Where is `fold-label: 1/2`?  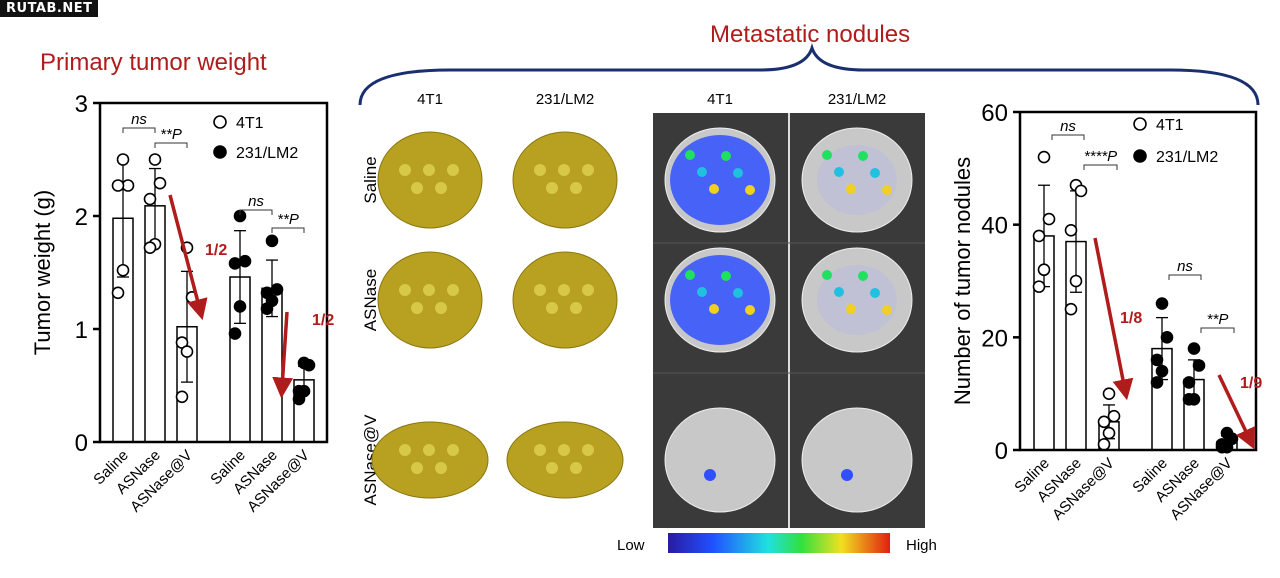 fold-label: 1/2 is located at coordinates (323, 320).